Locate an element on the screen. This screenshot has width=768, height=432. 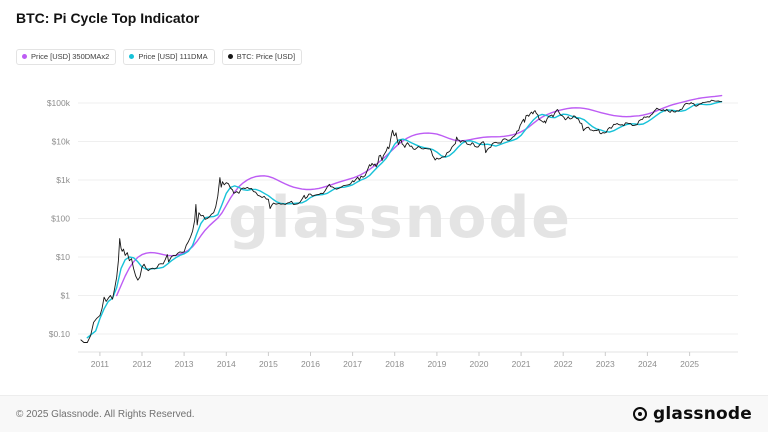
y-axis-tick-label: $1k is located at coordinates (63, 180).